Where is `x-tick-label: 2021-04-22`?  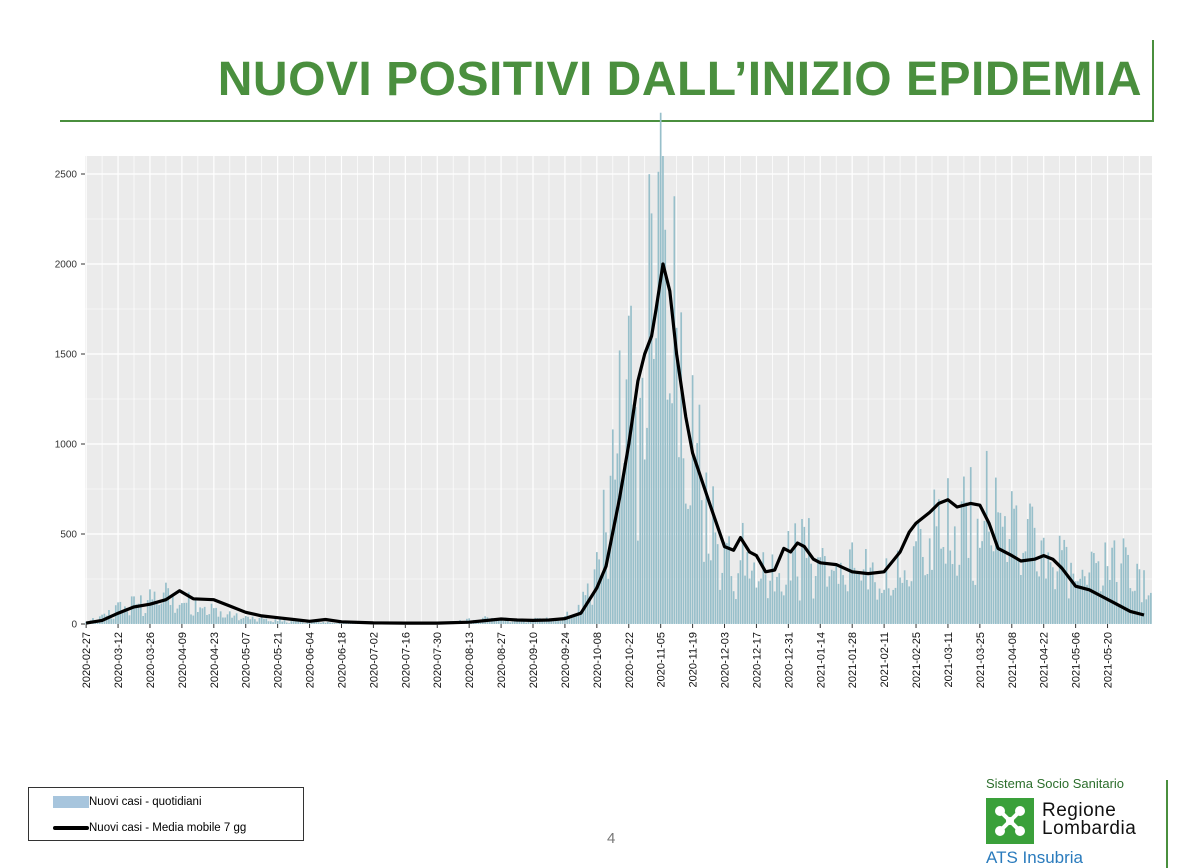
x-tick-label: 2021-04-22 is located at coordinates (1045, 660).